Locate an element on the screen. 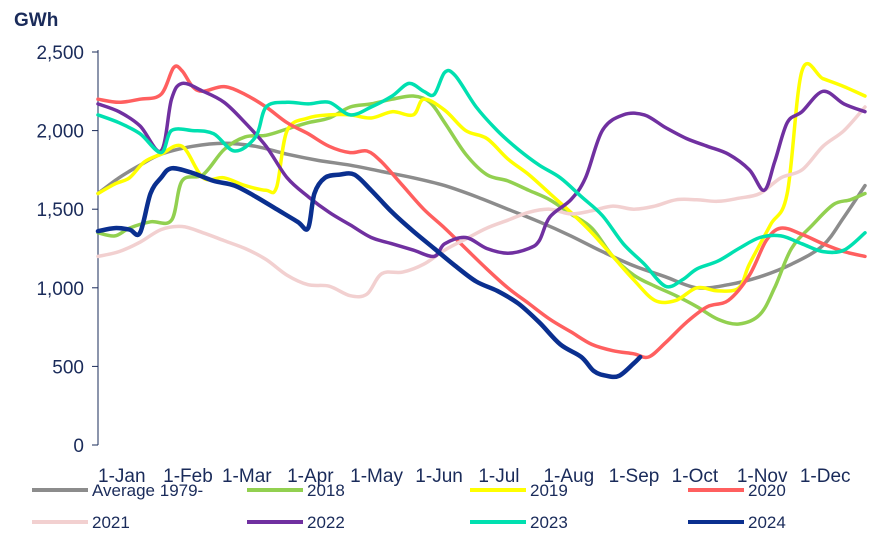 The width and height of the screenshot is (892, 536). x-tick-label: 1-Jul is located at coordinates (498, 476).